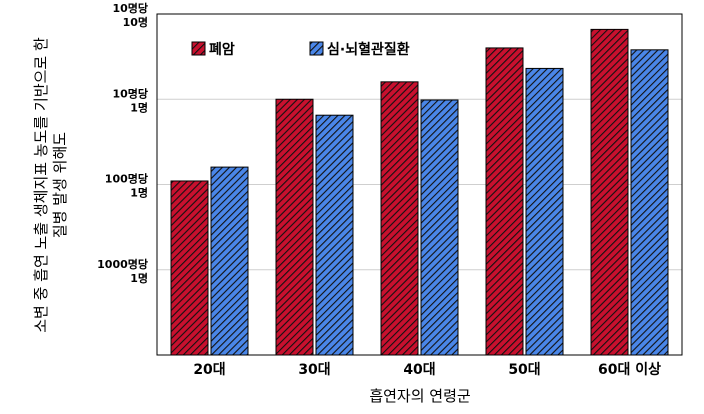  I want to click on x-tick-label: 30대, so click(314, 370).